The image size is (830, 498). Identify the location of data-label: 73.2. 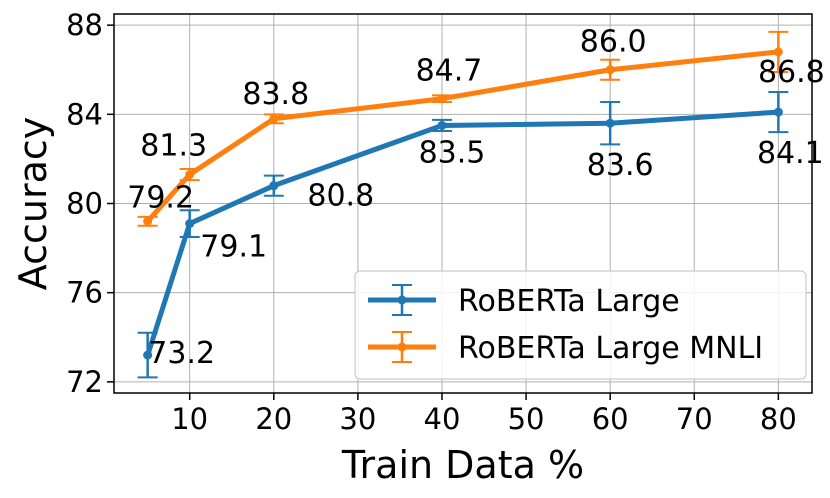
(181, 353).